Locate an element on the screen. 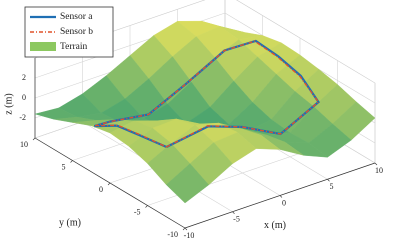  x-tick-label: -10 is located at coordinates (189, 235).